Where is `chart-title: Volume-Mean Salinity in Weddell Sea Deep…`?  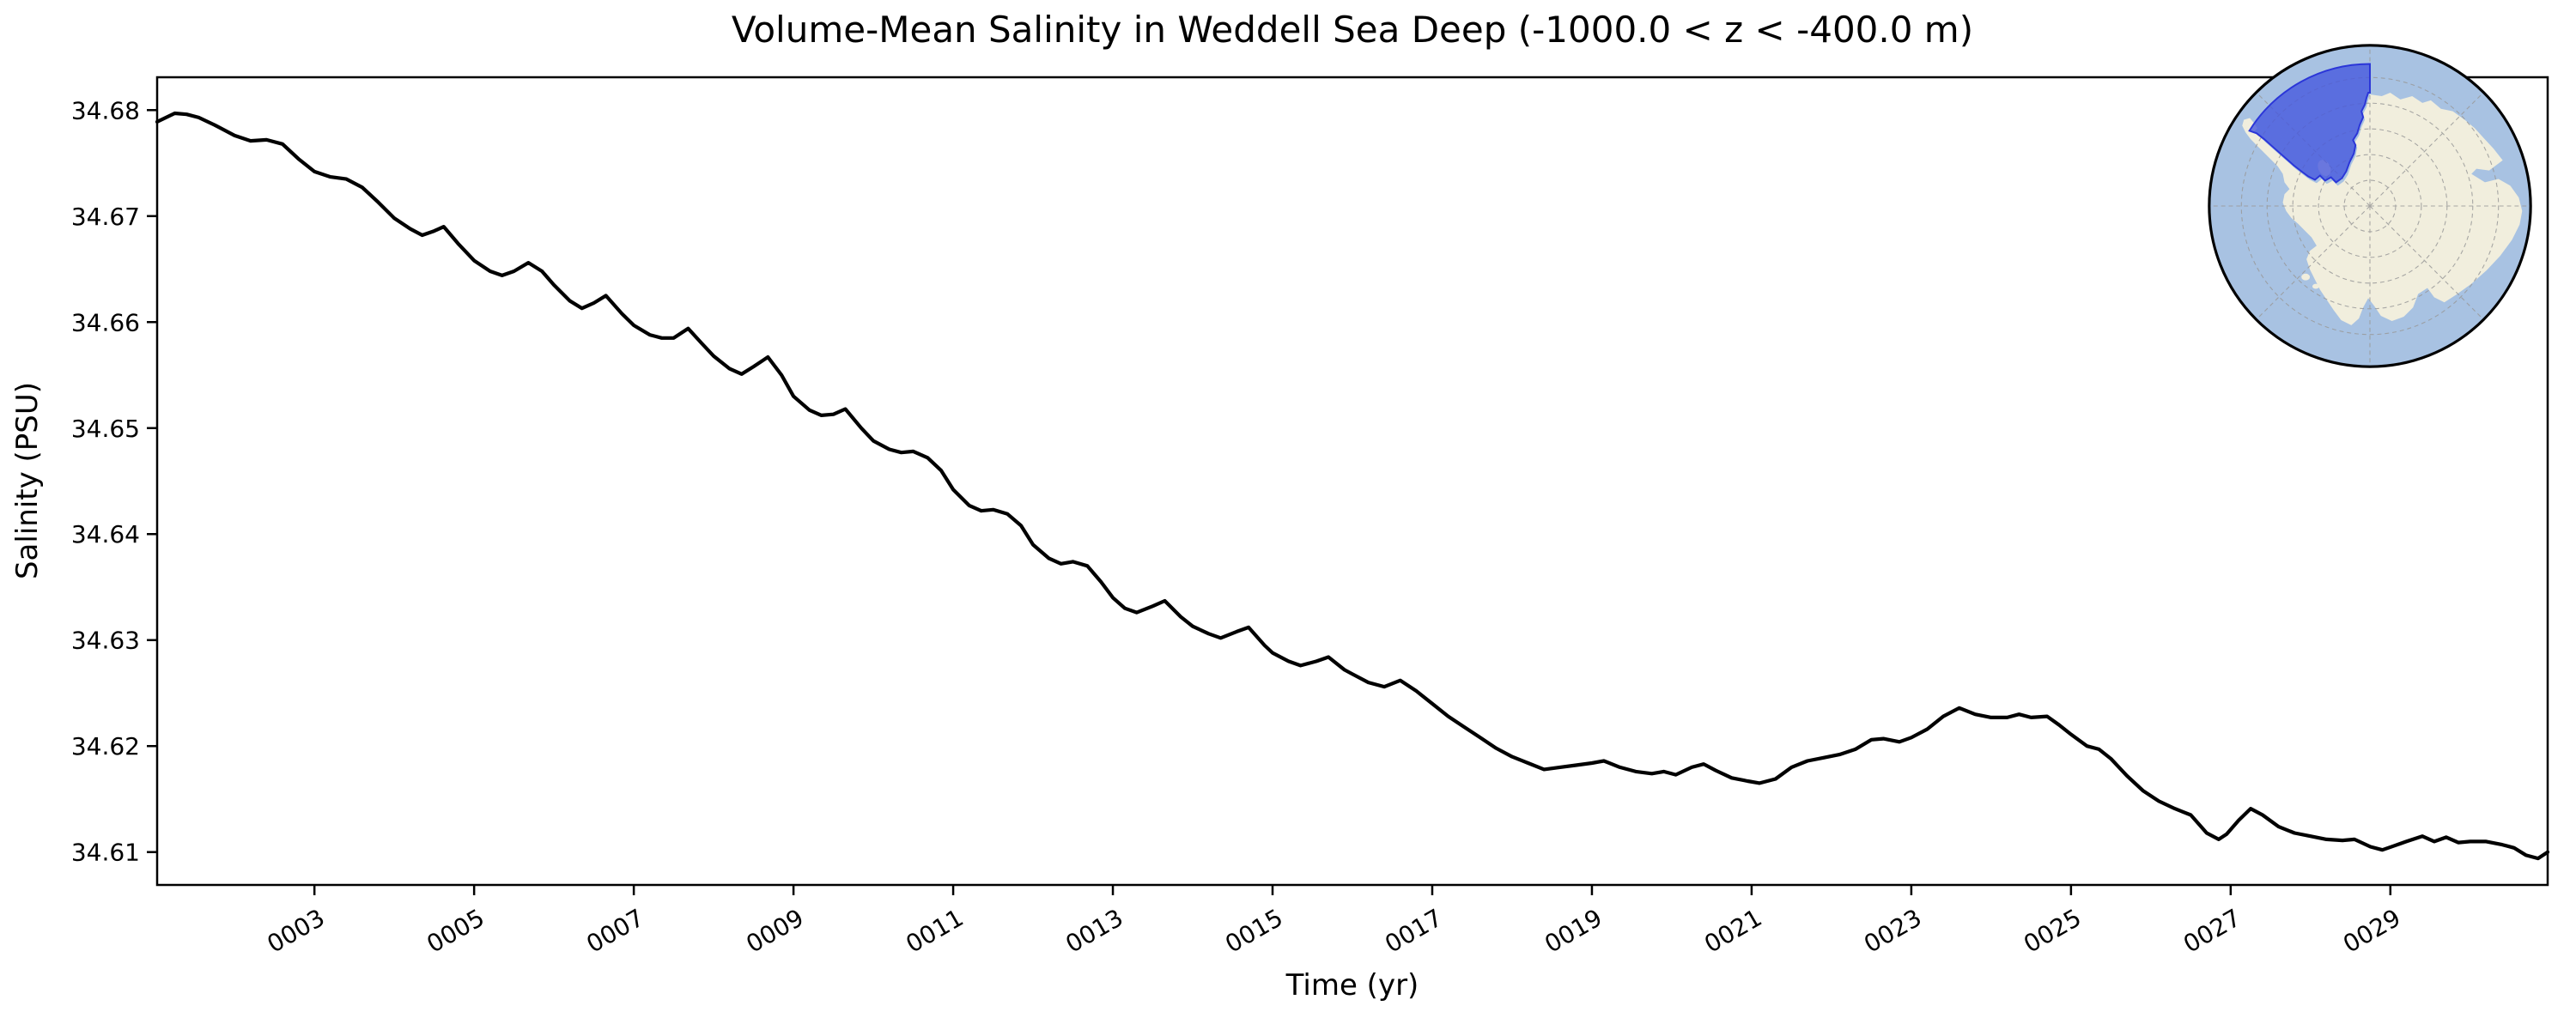 chart-title: Volume-Mean Salinity in Weddell Sea Deep… is located at coordinates (1352, 30).